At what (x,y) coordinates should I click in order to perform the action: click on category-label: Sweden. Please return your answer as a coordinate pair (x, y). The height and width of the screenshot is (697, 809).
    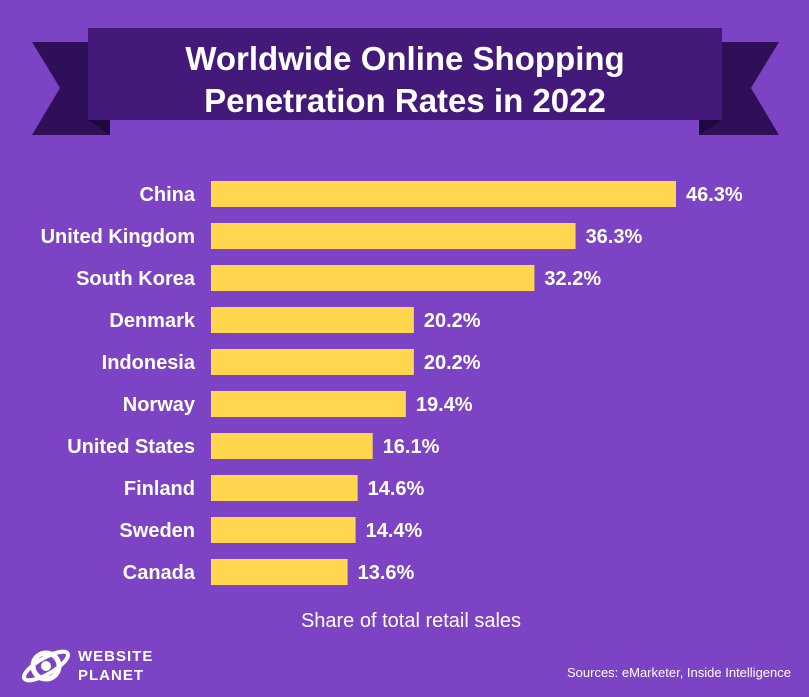
    Looking at the image, I should click on (157, 531).